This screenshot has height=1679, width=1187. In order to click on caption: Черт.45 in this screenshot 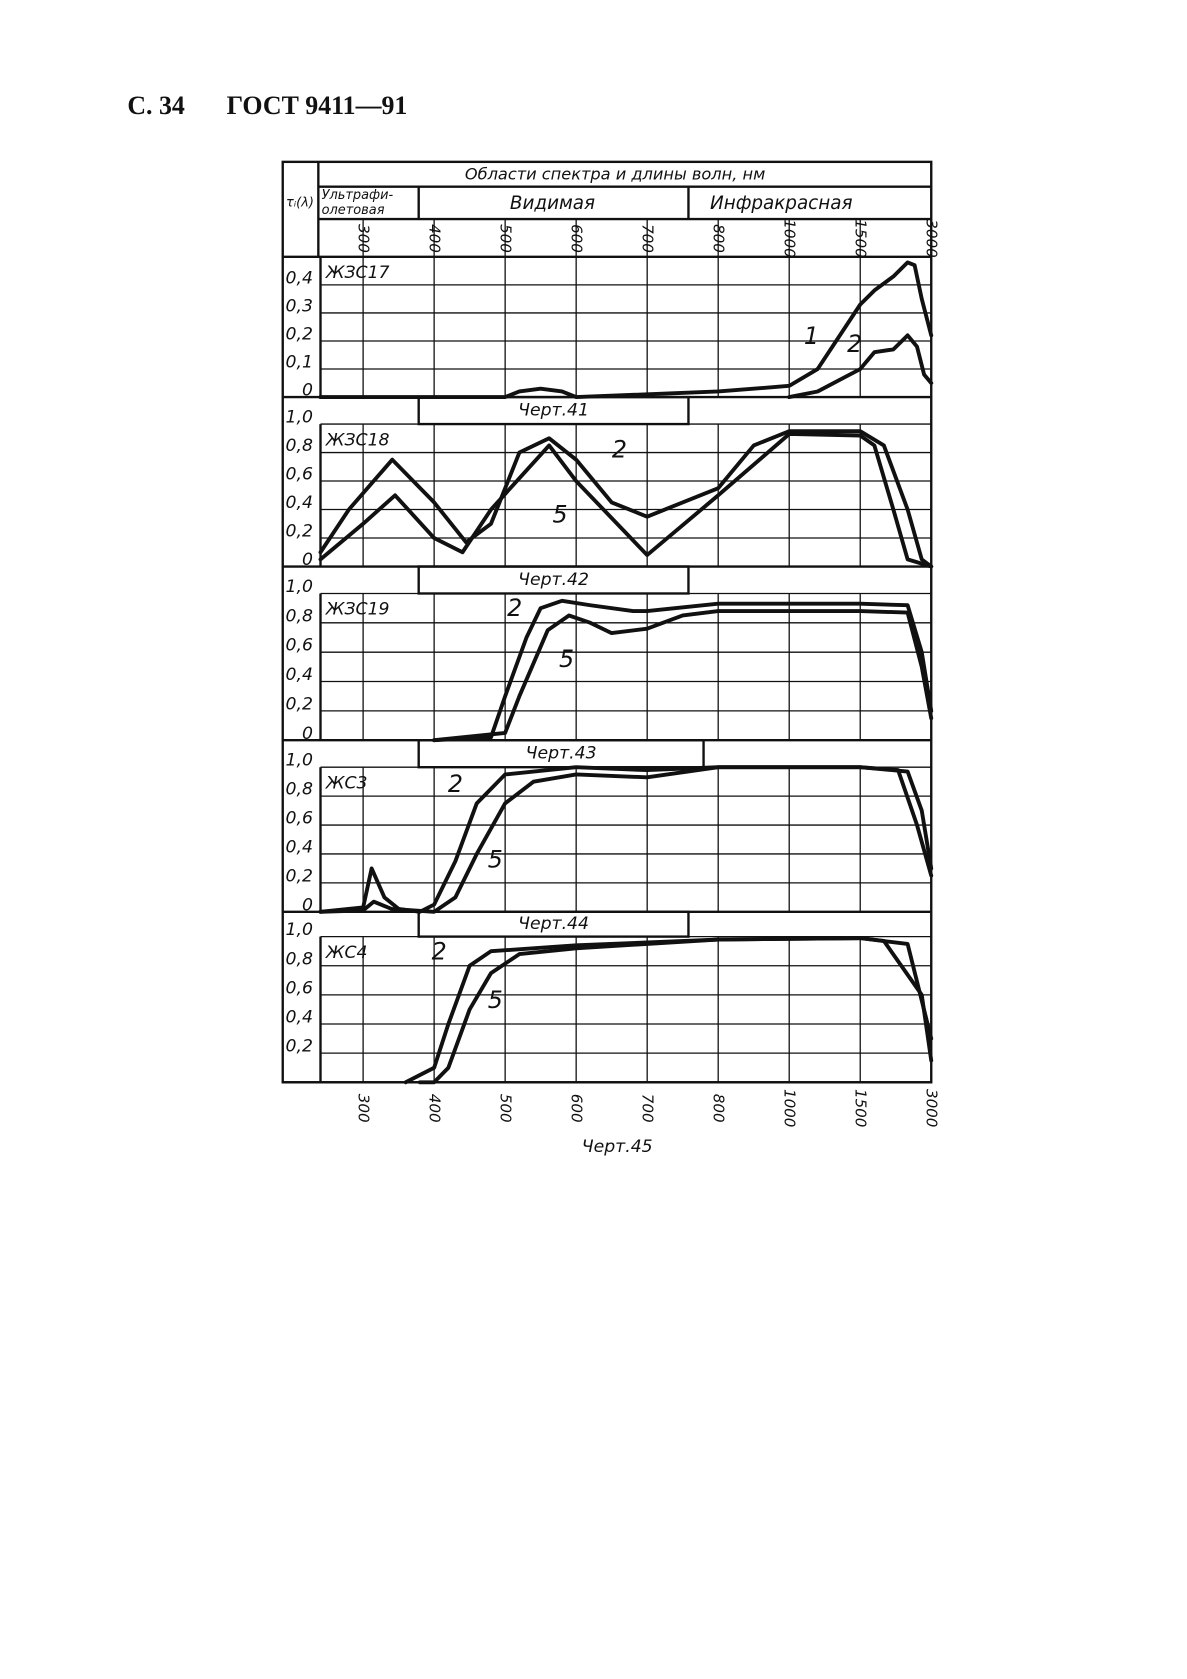, I will do `click(617, 1147)`.